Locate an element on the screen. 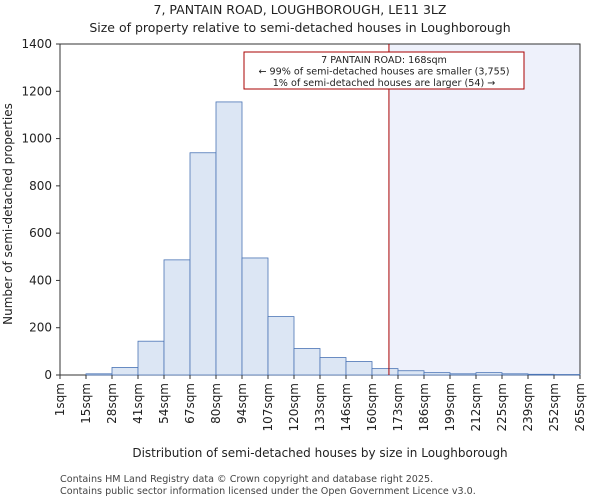 This screenshot has height=500, width=600. x-tick-label: 212sqm is located at coordinates (476, 407).